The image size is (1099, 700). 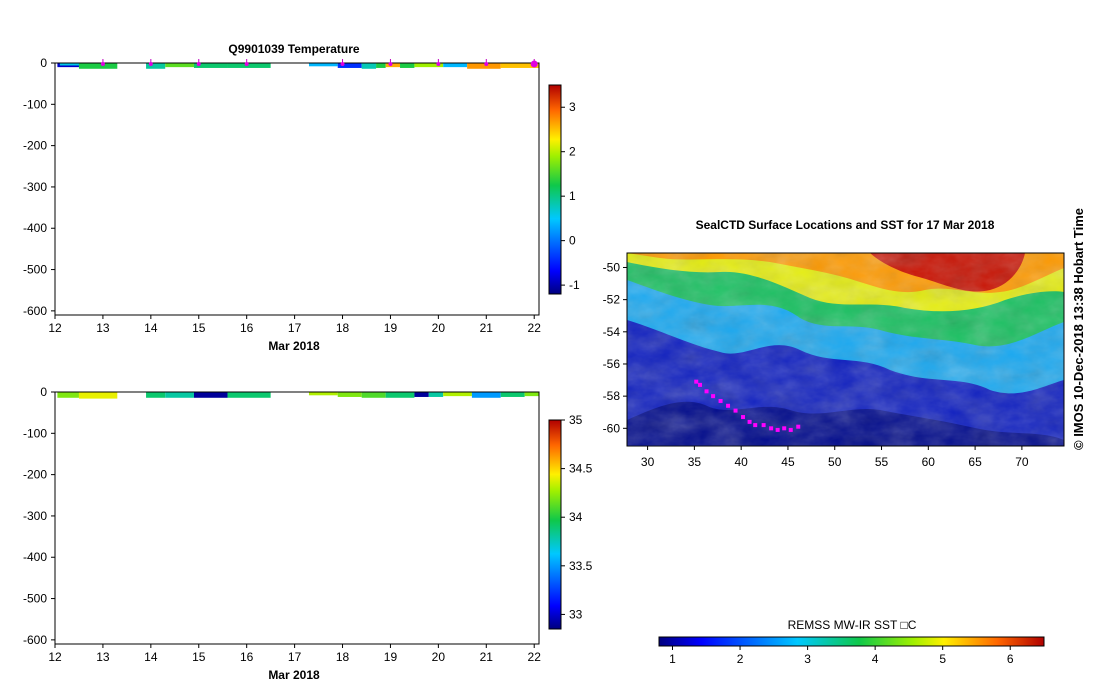 What do you see at coordinates (576, 517) in the screenshot?
I see `colorbar-tick-label: 34` at bounding box center [576, 517].